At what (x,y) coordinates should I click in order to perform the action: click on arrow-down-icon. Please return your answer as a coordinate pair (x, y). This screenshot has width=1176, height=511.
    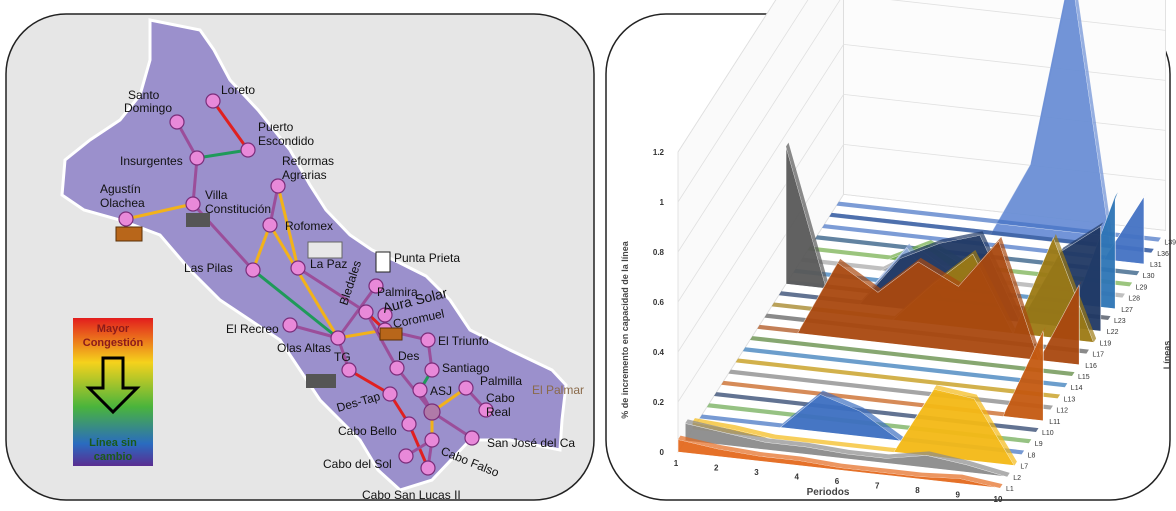
    Looking at the image, I should click on (113, 385).